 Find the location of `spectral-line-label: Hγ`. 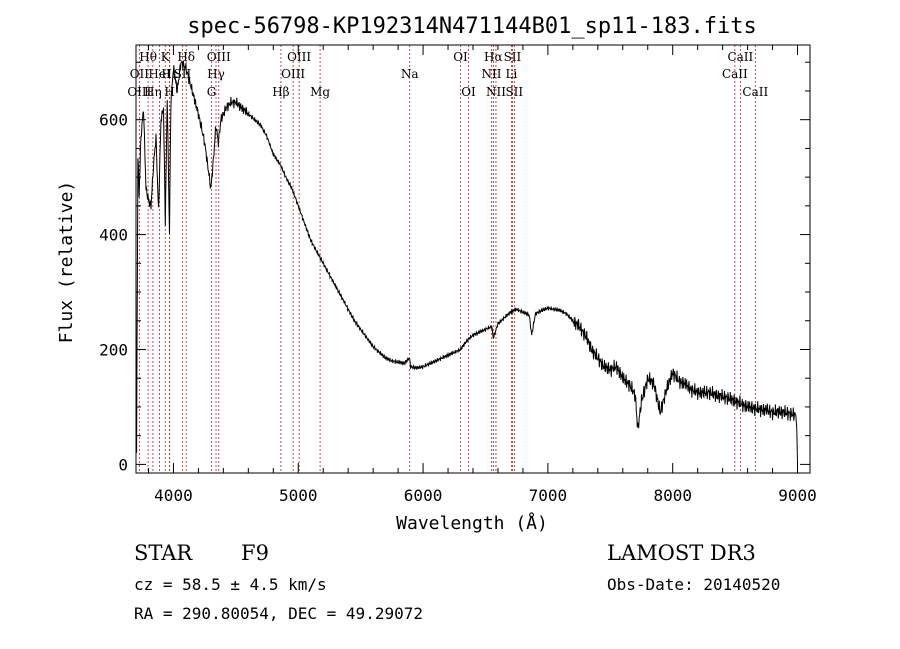

spectral-line-label: Hγ is located at coordinates (216, 74).